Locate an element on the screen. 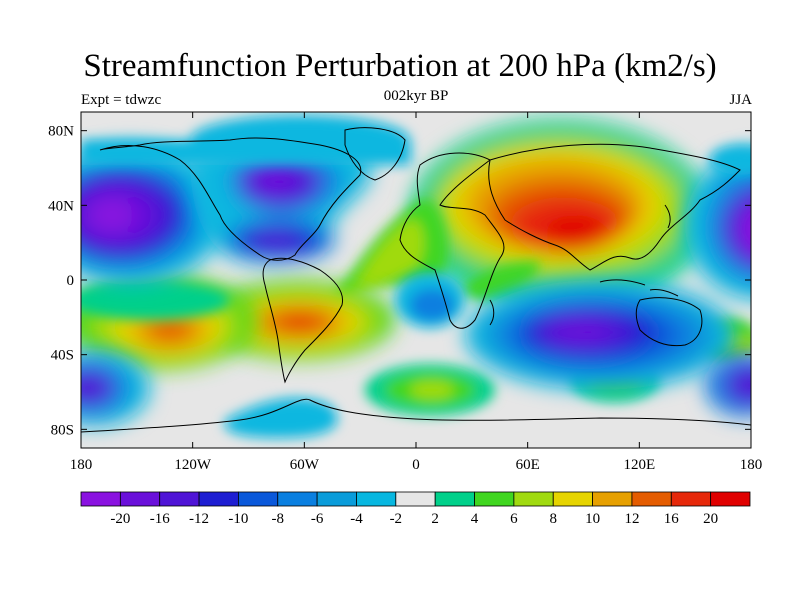  colorbar-label: -16 is located at coordinates (160, 519).